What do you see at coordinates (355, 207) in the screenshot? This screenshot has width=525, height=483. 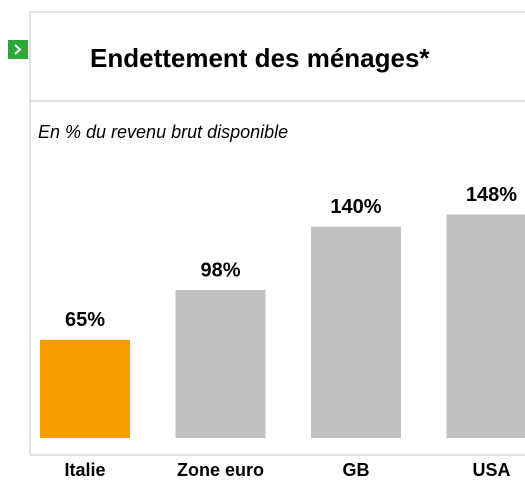 I see `value-label: 140%` at bounding box center [355, 207].